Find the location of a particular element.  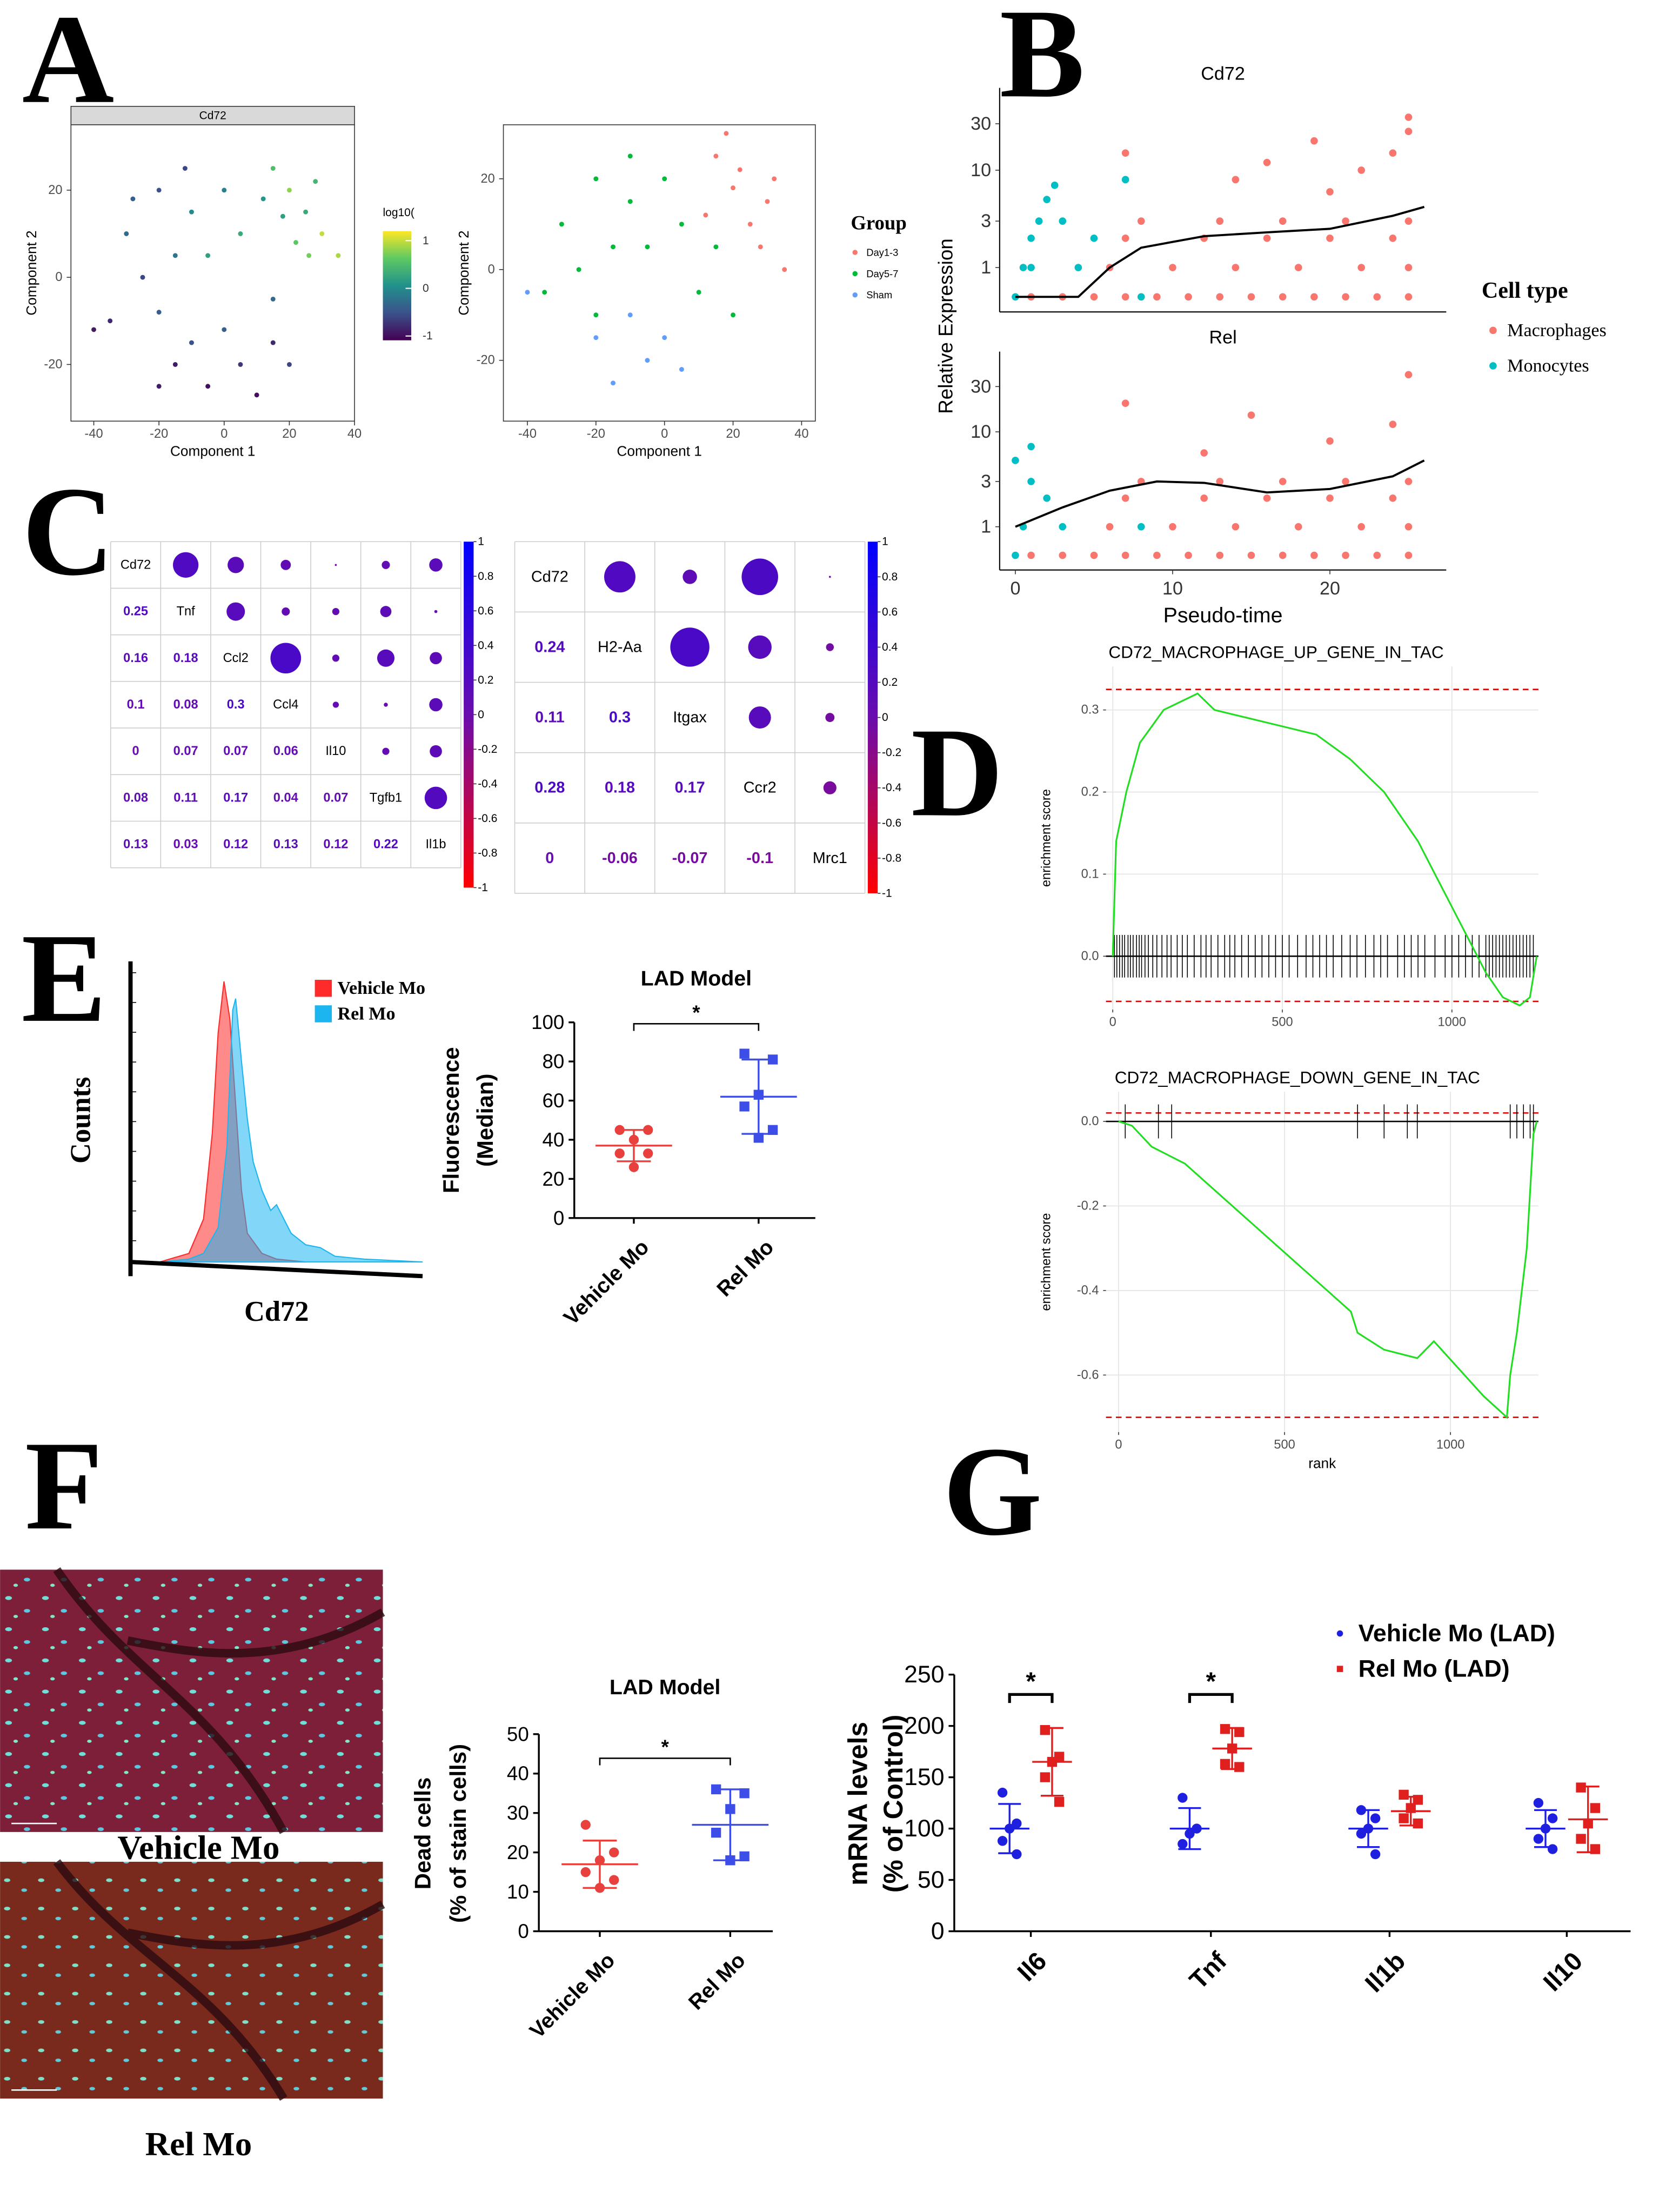

y-axis-label: (% of stain cells) is located at coordinates (458, 1833).